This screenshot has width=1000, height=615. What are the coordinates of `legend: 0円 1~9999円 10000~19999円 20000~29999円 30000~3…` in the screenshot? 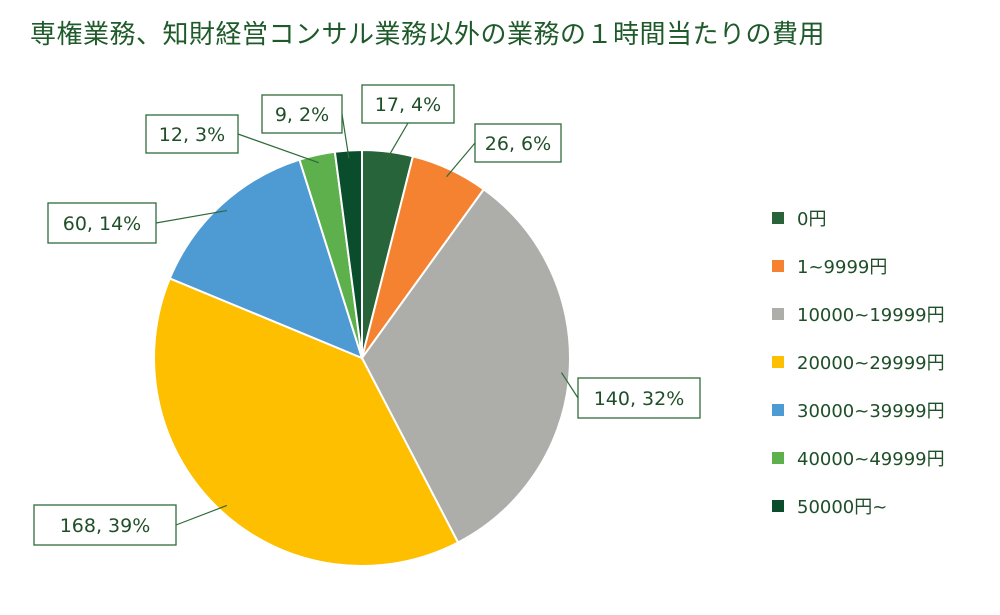 It's located at (858, 363).